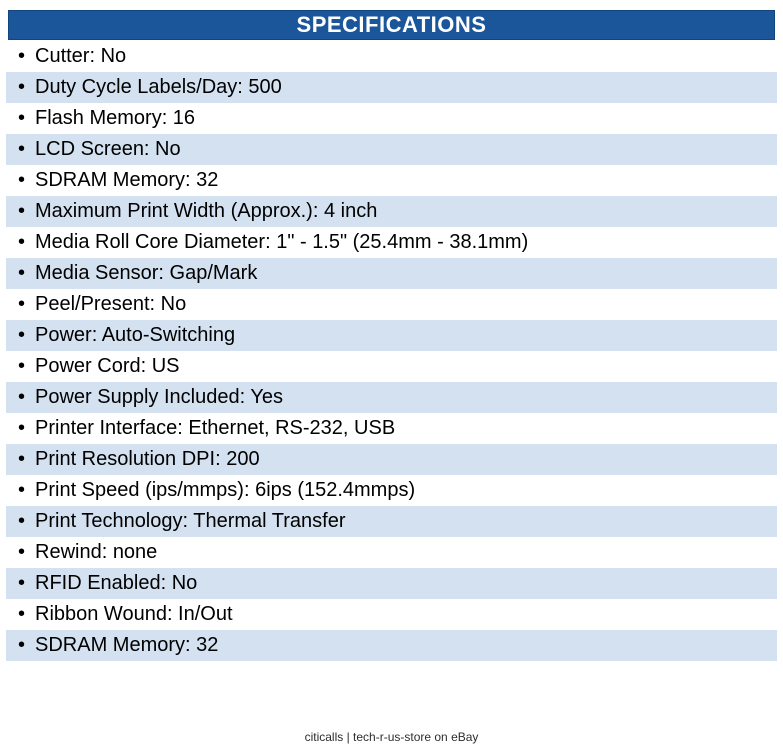 The width and height of the screenshot is (783, 756). What do you see at coordinates (135, 335) in the screenshot?
I see `spec-text: Power: Auto-Switching` at bounding box center [135, 335].